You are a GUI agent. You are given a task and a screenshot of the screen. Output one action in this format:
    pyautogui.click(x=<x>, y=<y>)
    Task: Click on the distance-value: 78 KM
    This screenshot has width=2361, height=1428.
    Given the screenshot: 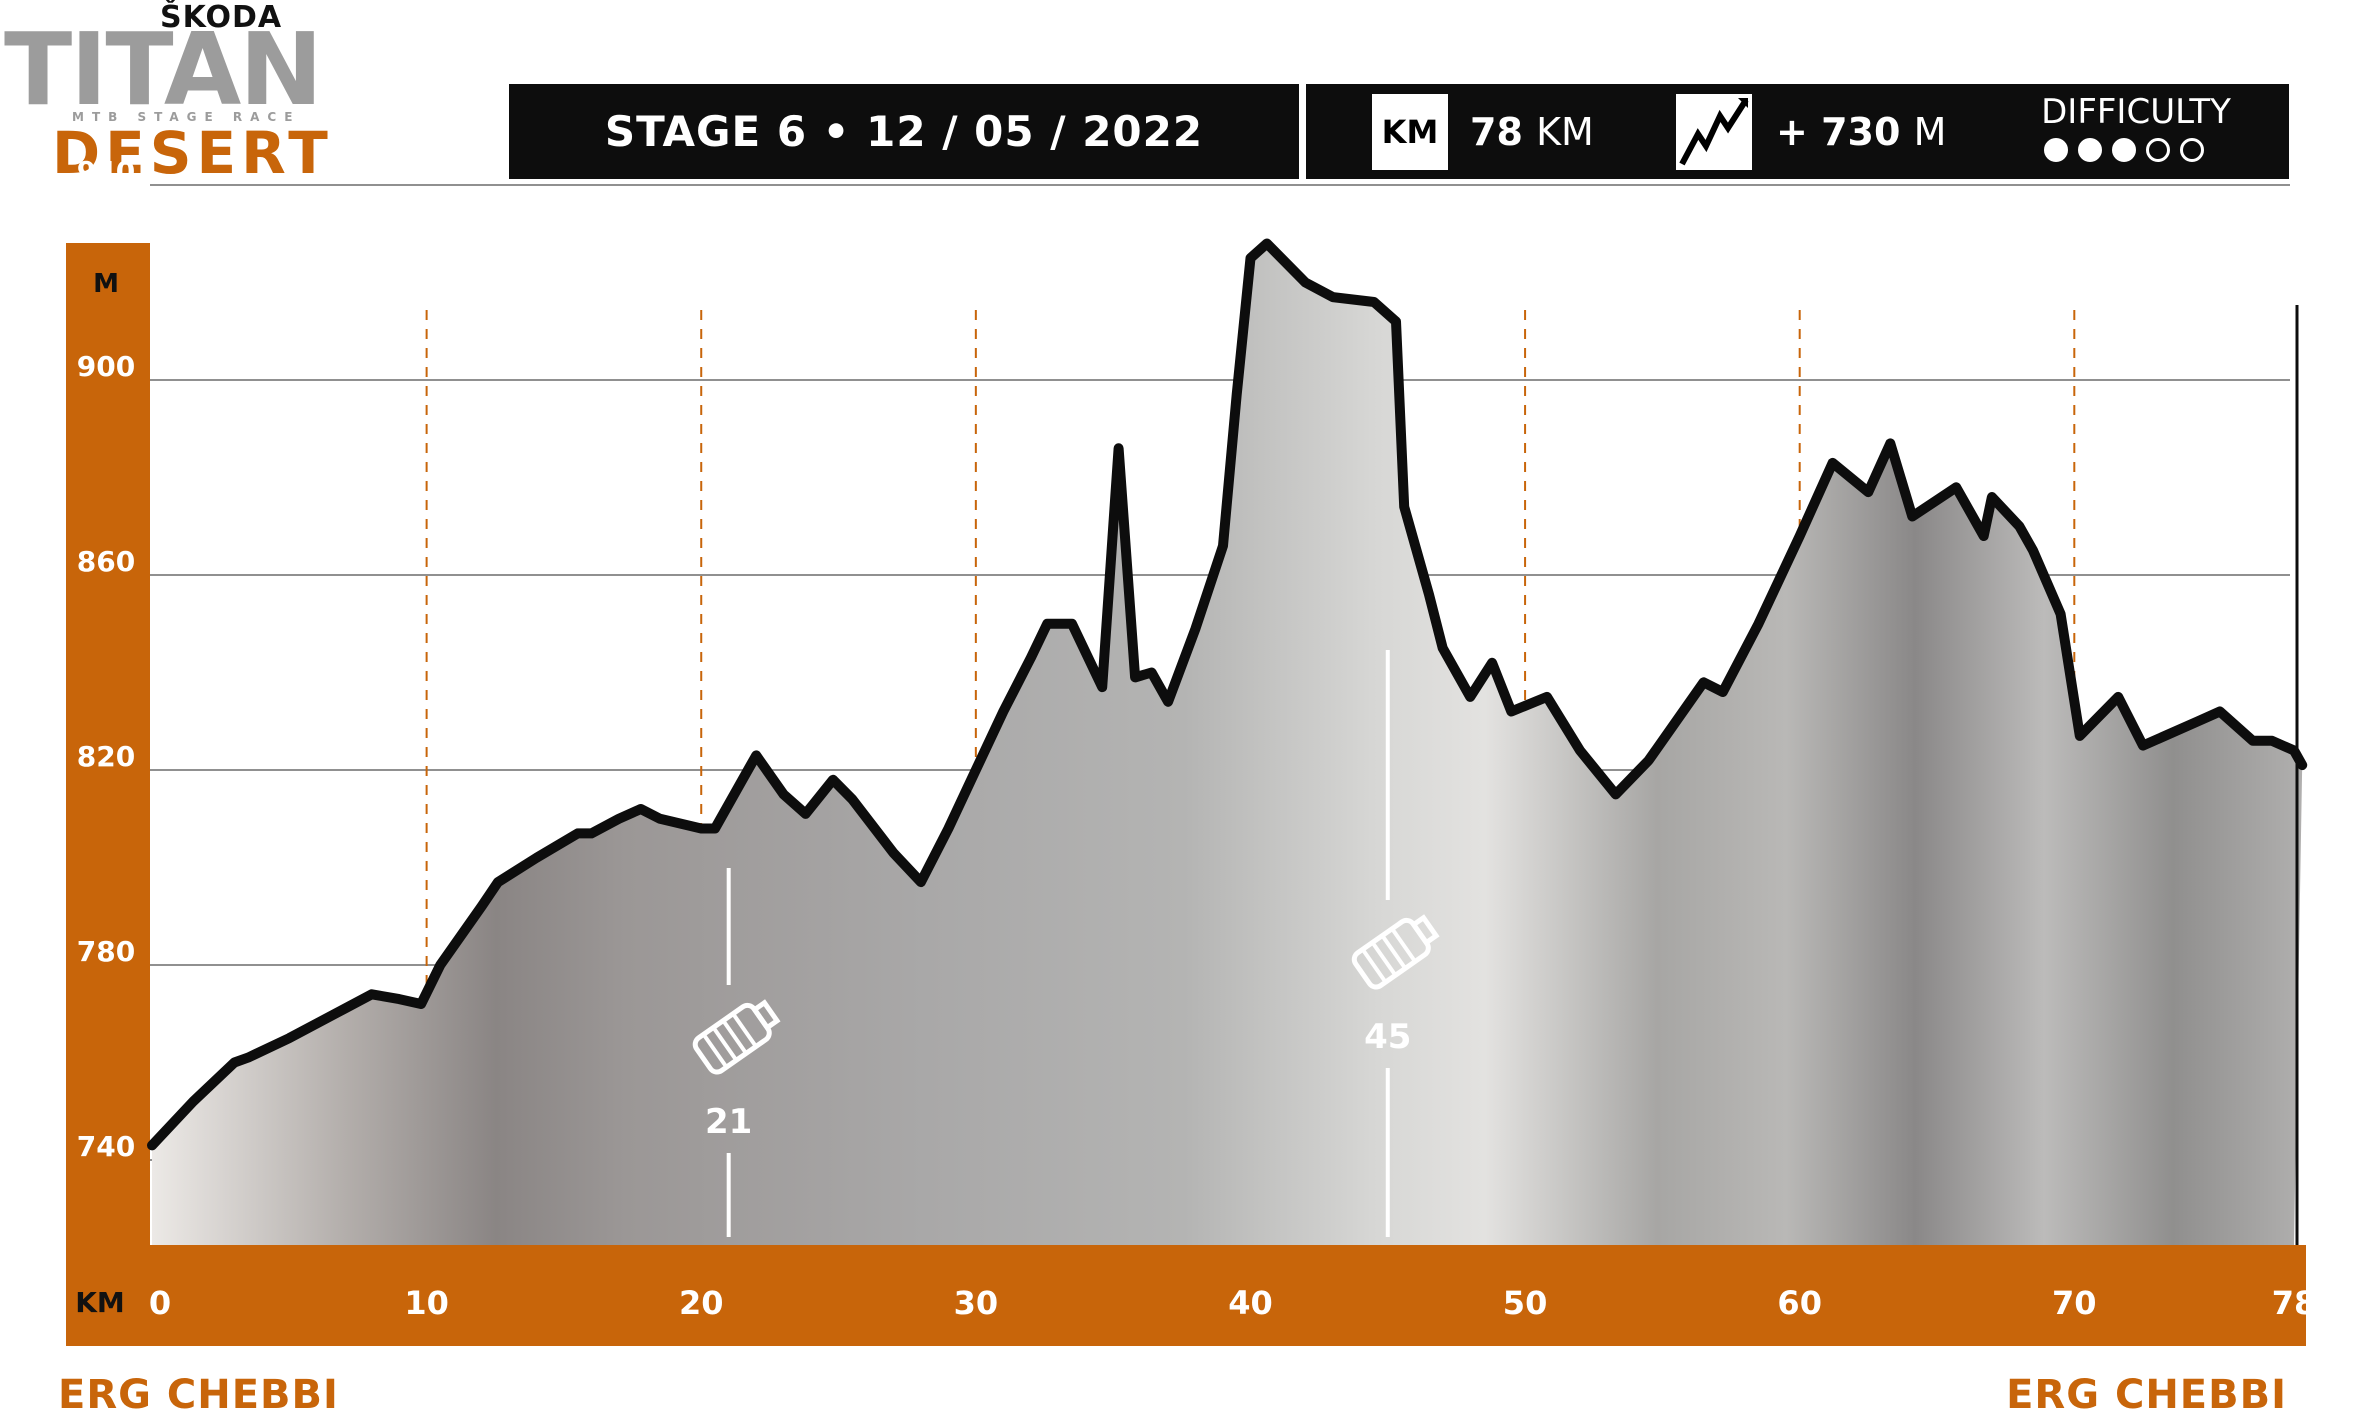 What is the action you would take?
    pyautogui.click(x=1532, y=132)
    